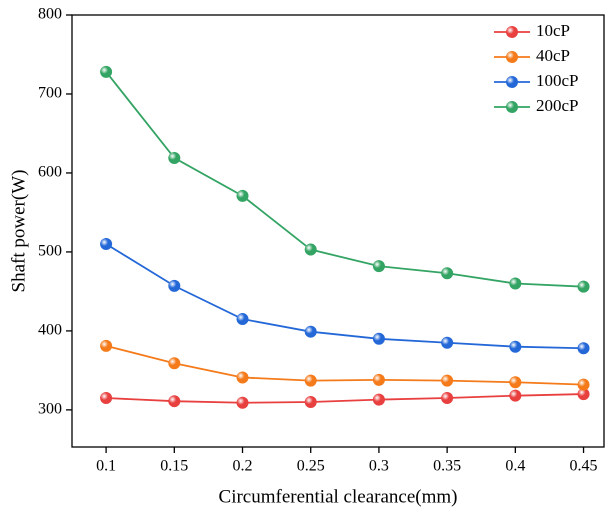 The height and width of the screenshot is (515, 609). I want to click on y-tick-label: 400, so click(50, 330).